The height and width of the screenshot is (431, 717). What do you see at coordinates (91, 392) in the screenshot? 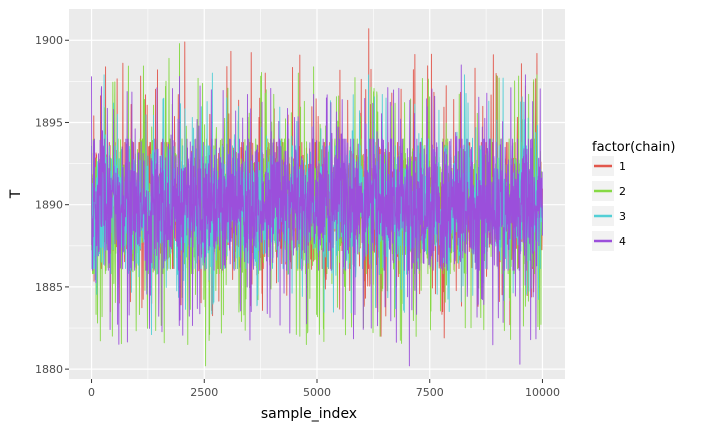
I see `x-tick-label: 0` at bounding box center [91, 392].